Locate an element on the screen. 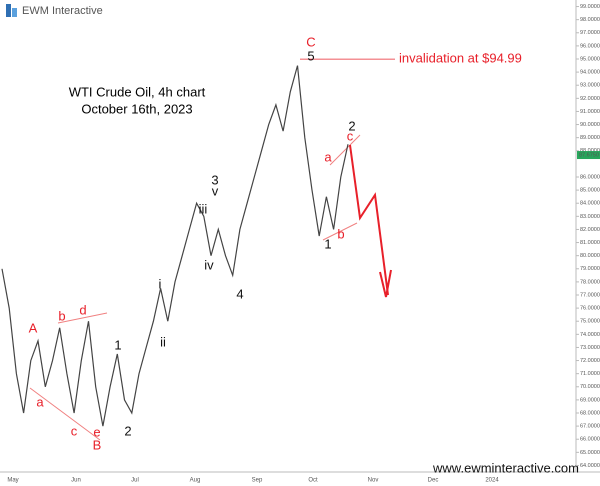  y-tick-label: 95.0000 is located at coordinates (590, 59).